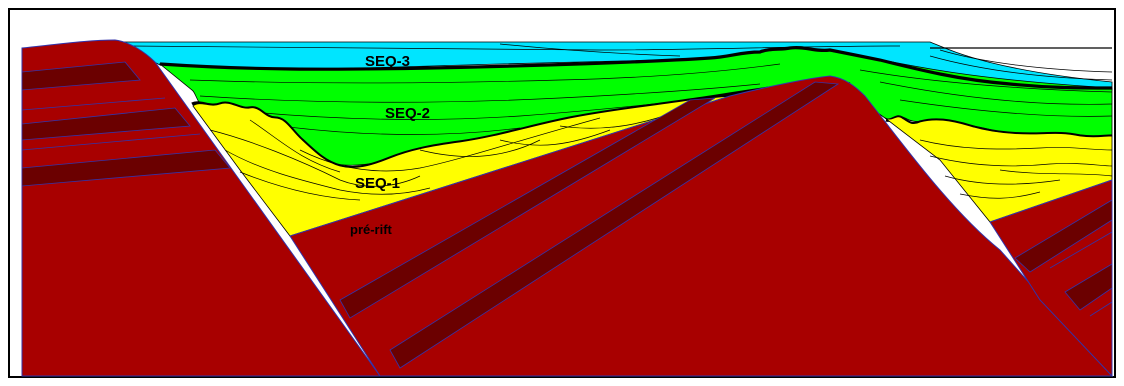 The width and height of the screenshot is (1124, 386). I want to click on label-seq3: SEQ-3, so click(387, 61).